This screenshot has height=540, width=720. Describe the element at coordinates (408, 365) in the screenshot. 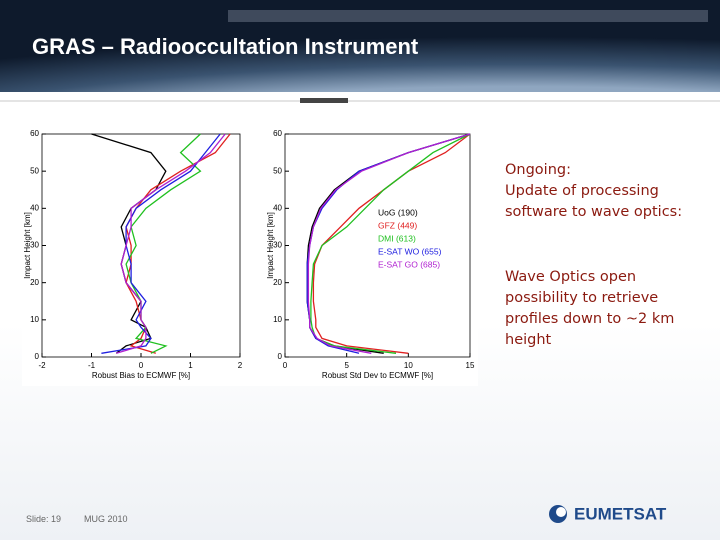

I see `x-tick-label: 10` at that location.